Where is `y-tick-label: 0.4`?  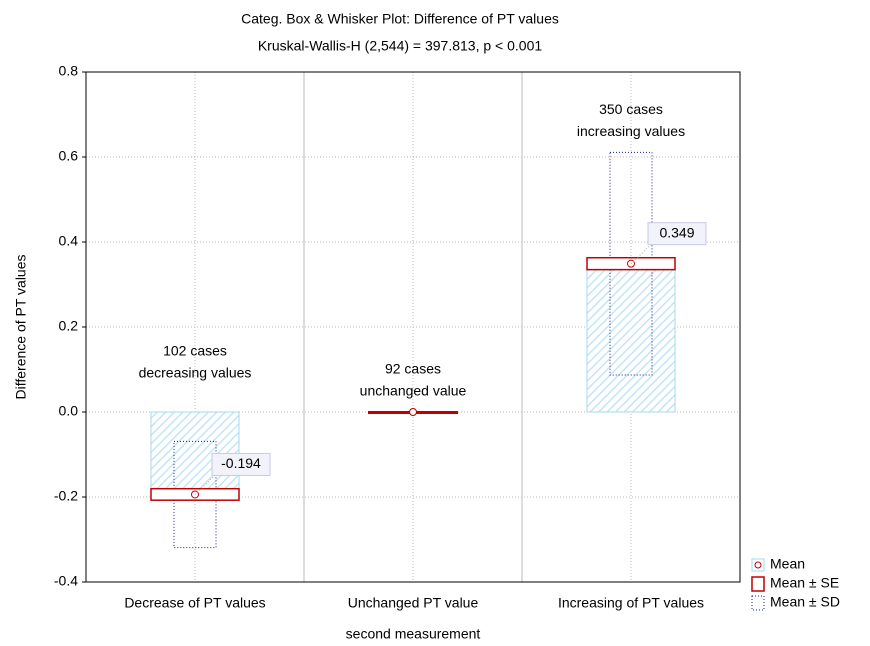
y-tick-label: 0.4 is located at coordinates (69, 241).